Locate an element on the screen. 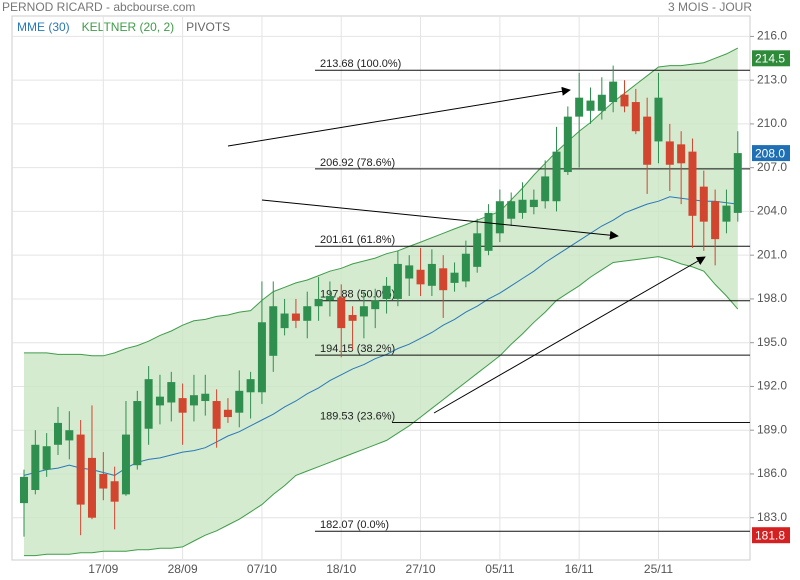  chart-subtitle: 3 MOIS - JOUR is located at coordinates (710, 7).